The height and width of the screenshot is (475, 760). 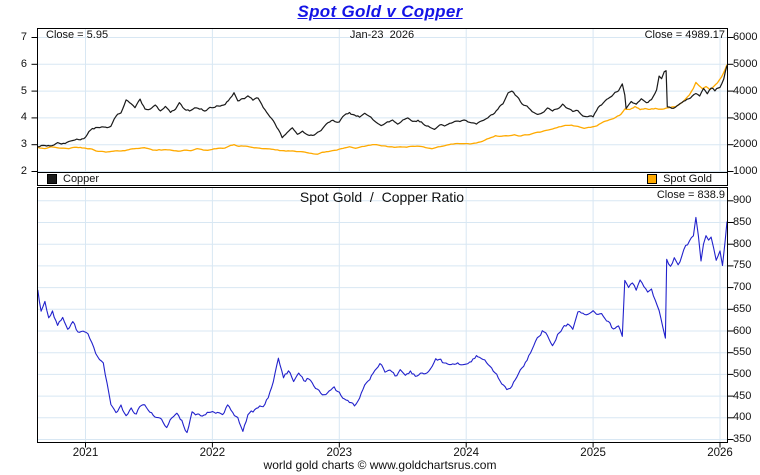 I want to click on x-axis-year-label: 2022, so click(x=212, y=453).